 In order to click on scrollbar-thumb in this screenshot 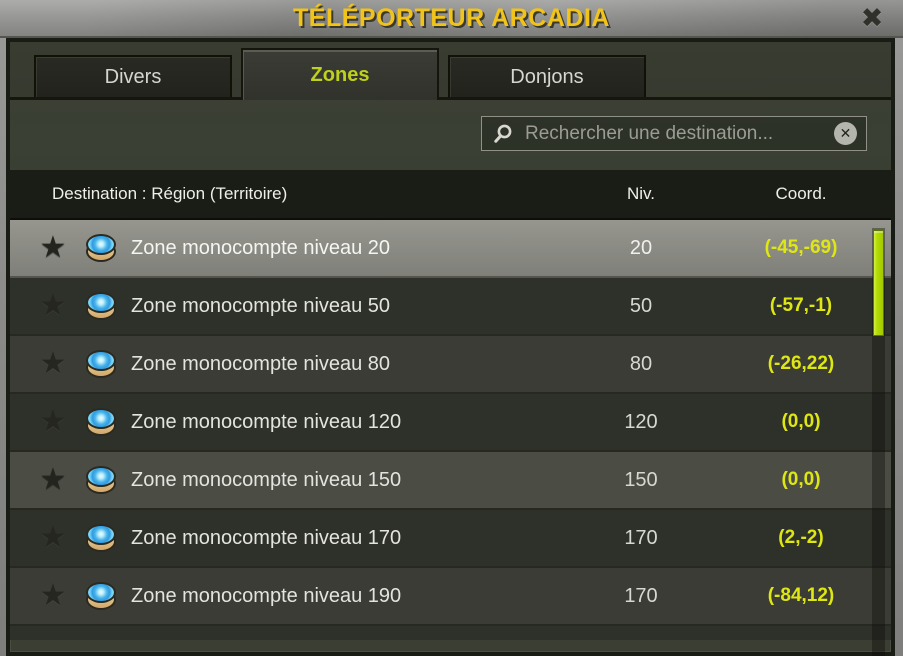, I will do `click(878, 283)`.